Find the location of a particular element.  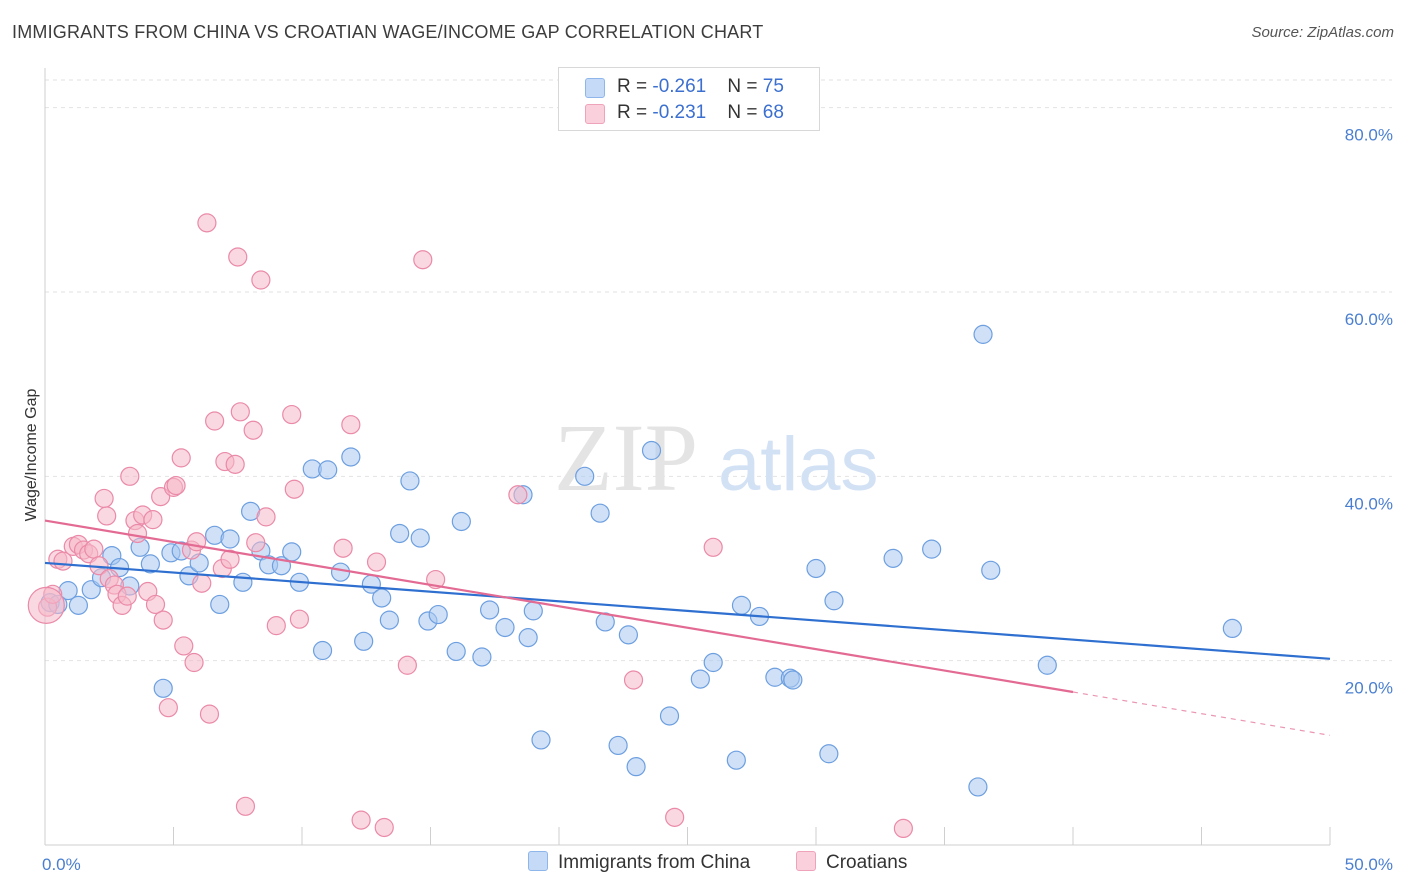

x-tick-label-0: 0.0% is located at coordinates (61, 864).